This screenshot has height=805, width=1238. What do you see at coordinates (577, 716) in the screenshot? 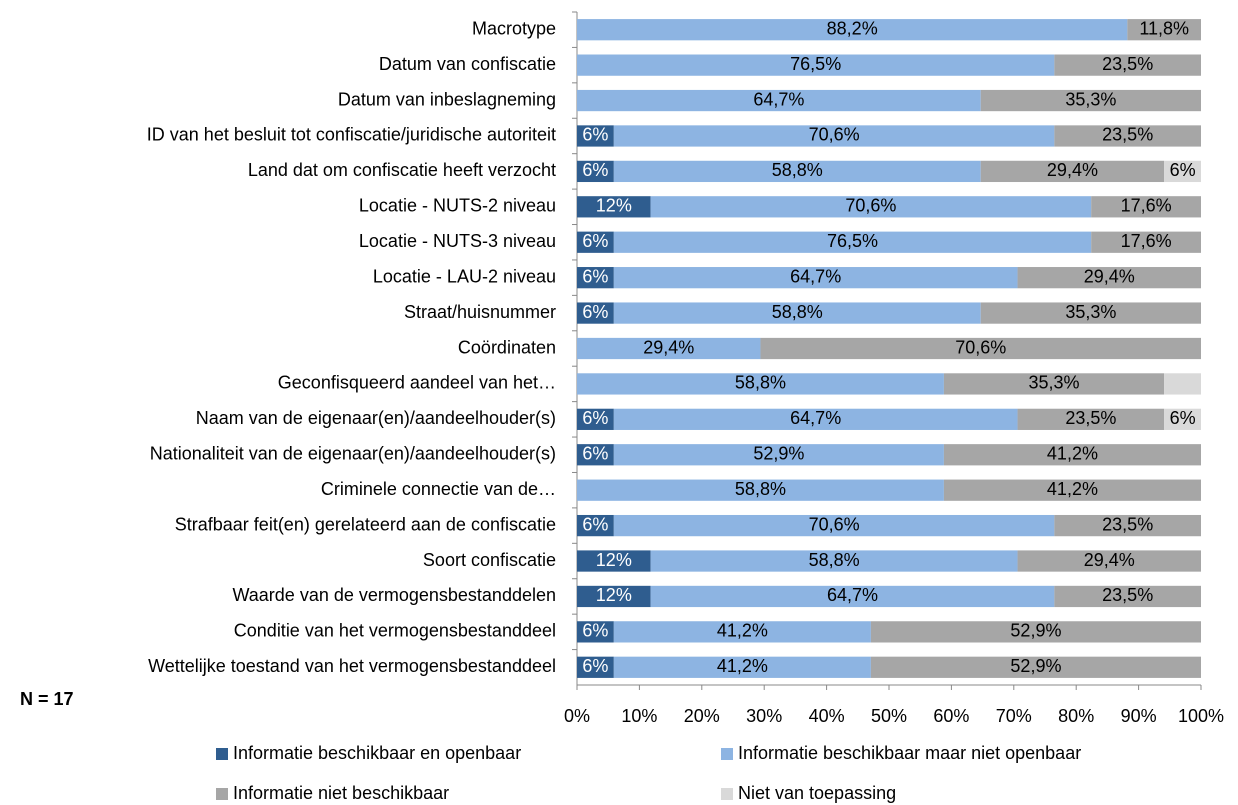
I see `x-tick-label: 0%` at bounding box center [577, 716].